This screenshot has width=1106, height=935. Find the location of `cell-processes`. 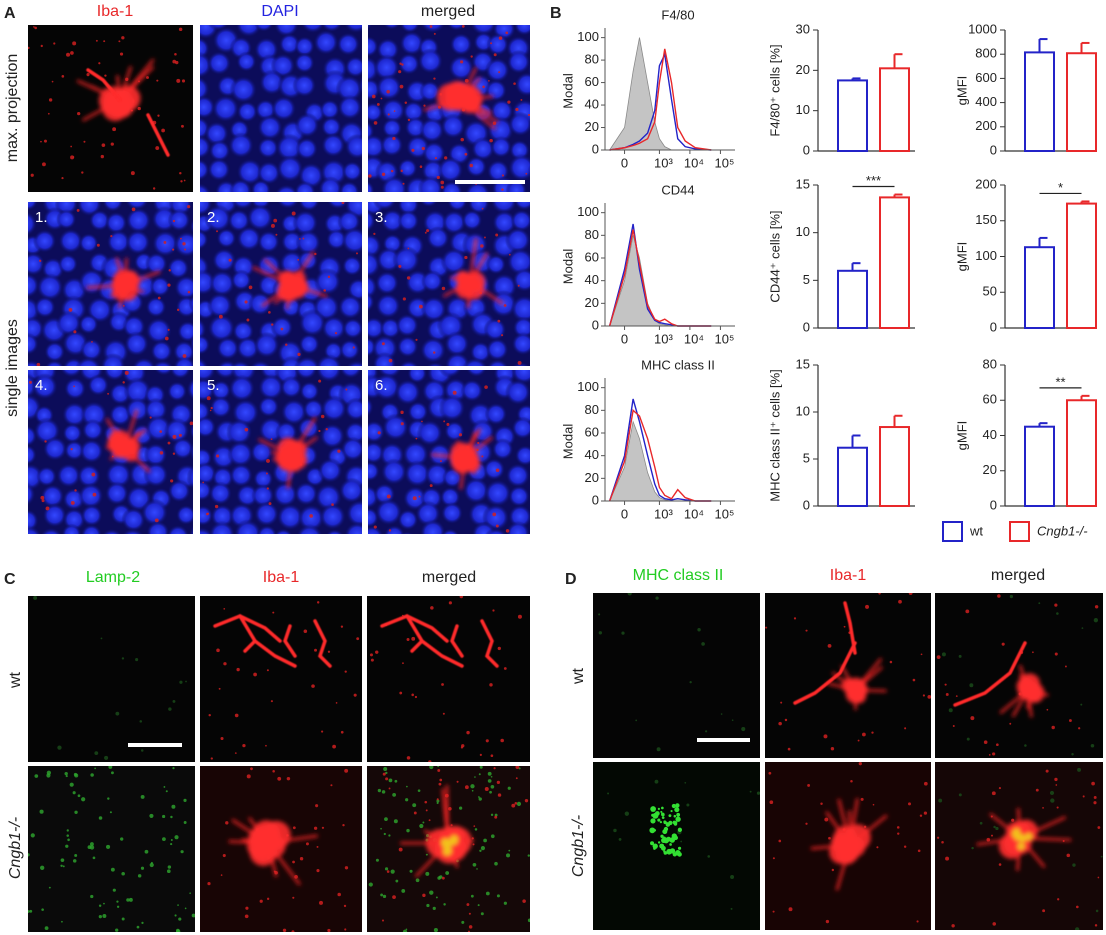

cell-processes is located at coordinates (128, 112).